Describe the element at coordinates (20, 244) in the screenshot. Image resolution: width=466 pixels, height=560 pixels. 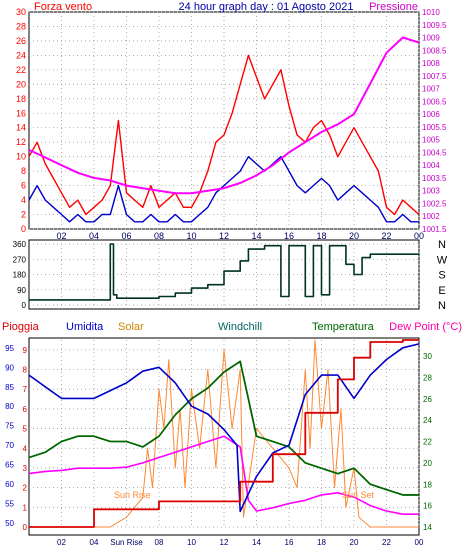
I see `p2-ytick-left: 360` at that location.